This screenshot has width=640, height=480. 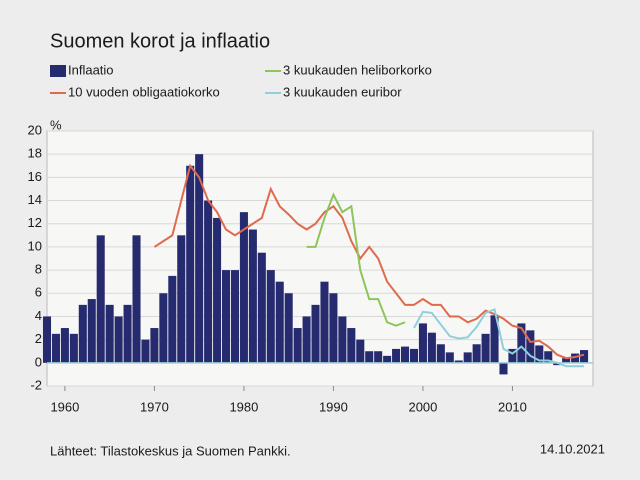 What do you see at coordinates (58, 71) in the screenshot?
I see `legend-swatch` at bounding box center [58, 71].